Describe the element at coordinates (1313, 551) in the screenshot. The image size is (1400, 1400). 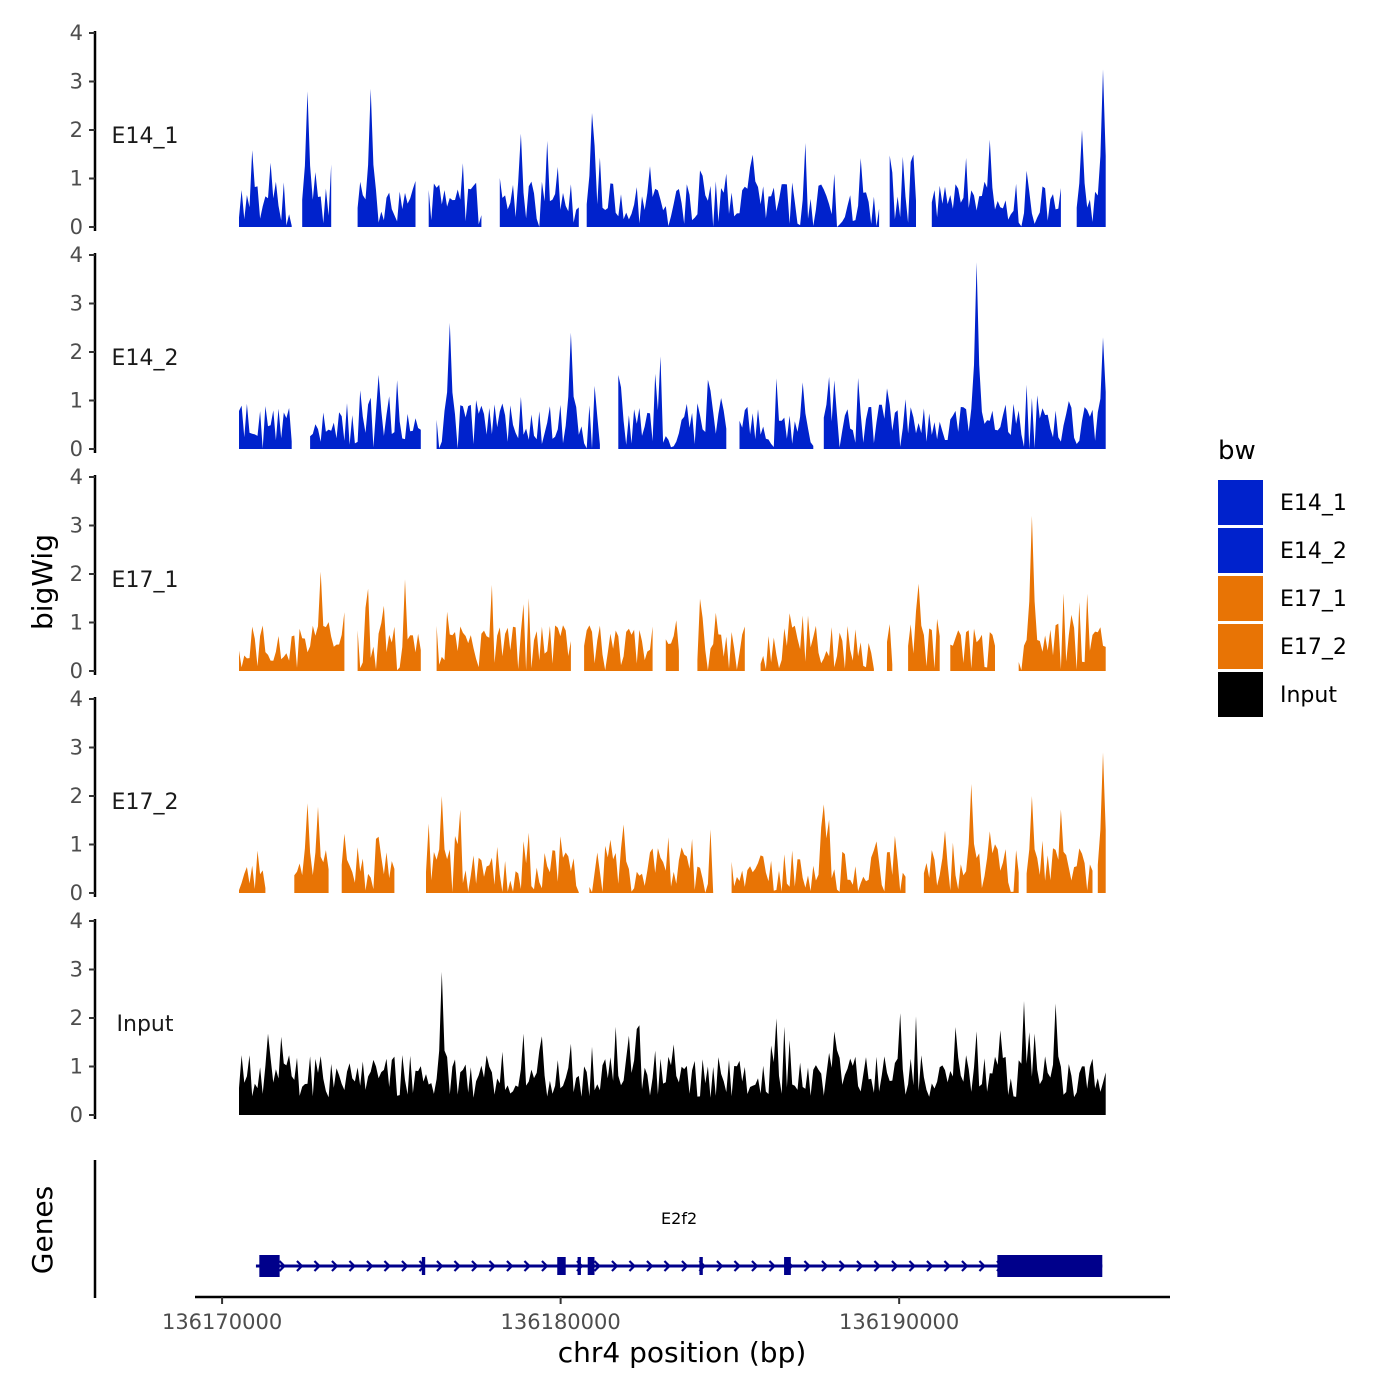
I see `legend-label: E14_2` at that location.